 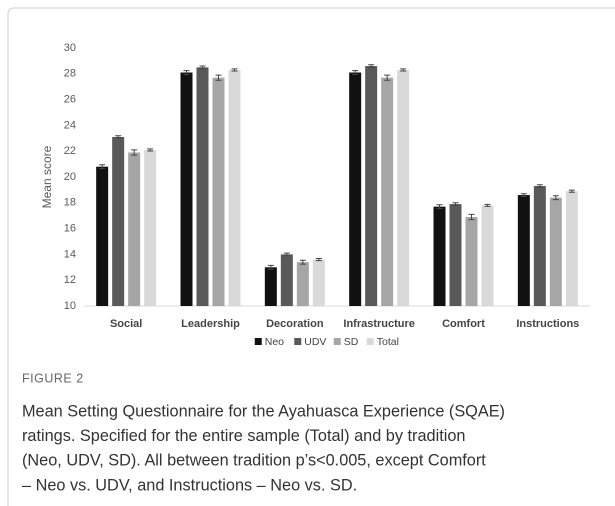 I want to click on y-tick-label: 28, so click(x=70, y=74).